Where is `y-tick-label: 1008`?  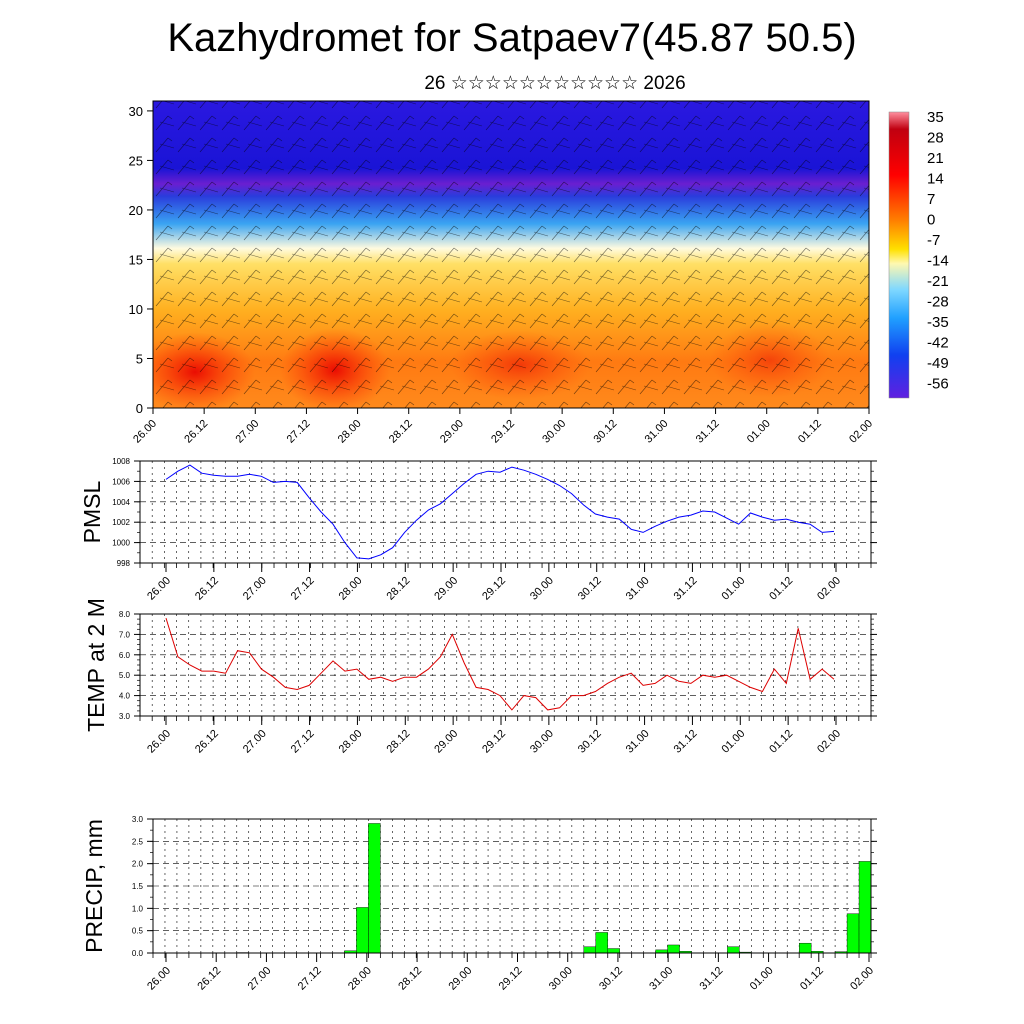
y-tick-label: 1008 is located at coordinates (121, 461).